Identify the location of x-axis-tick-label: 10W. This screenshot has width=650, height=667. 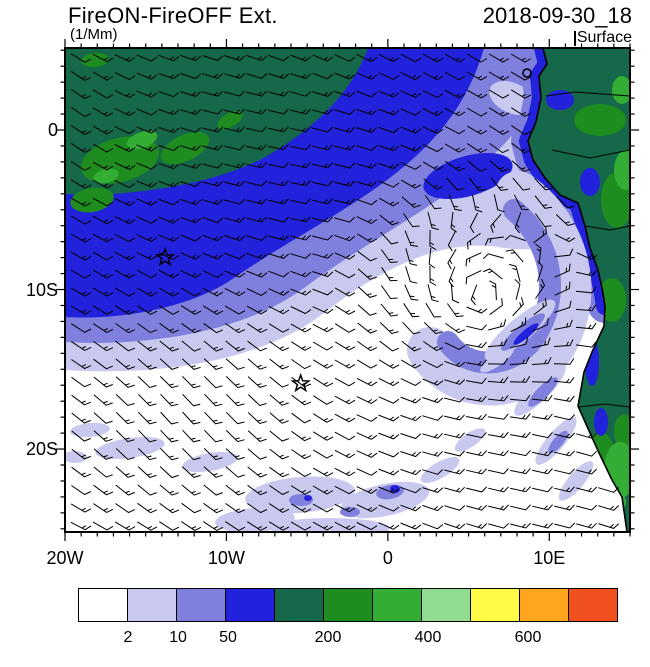
(226, 558).